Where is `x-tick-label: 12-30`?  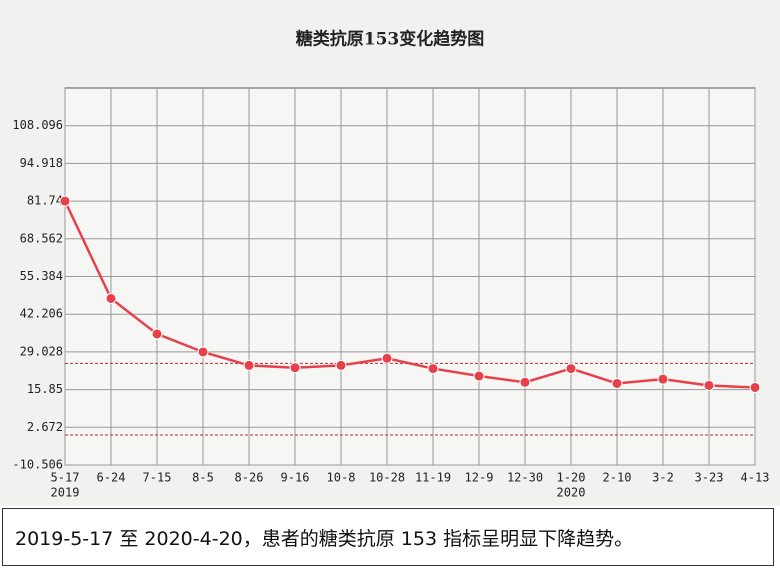 x-tick-label: 12-30 is located at coordinates (525, 478).